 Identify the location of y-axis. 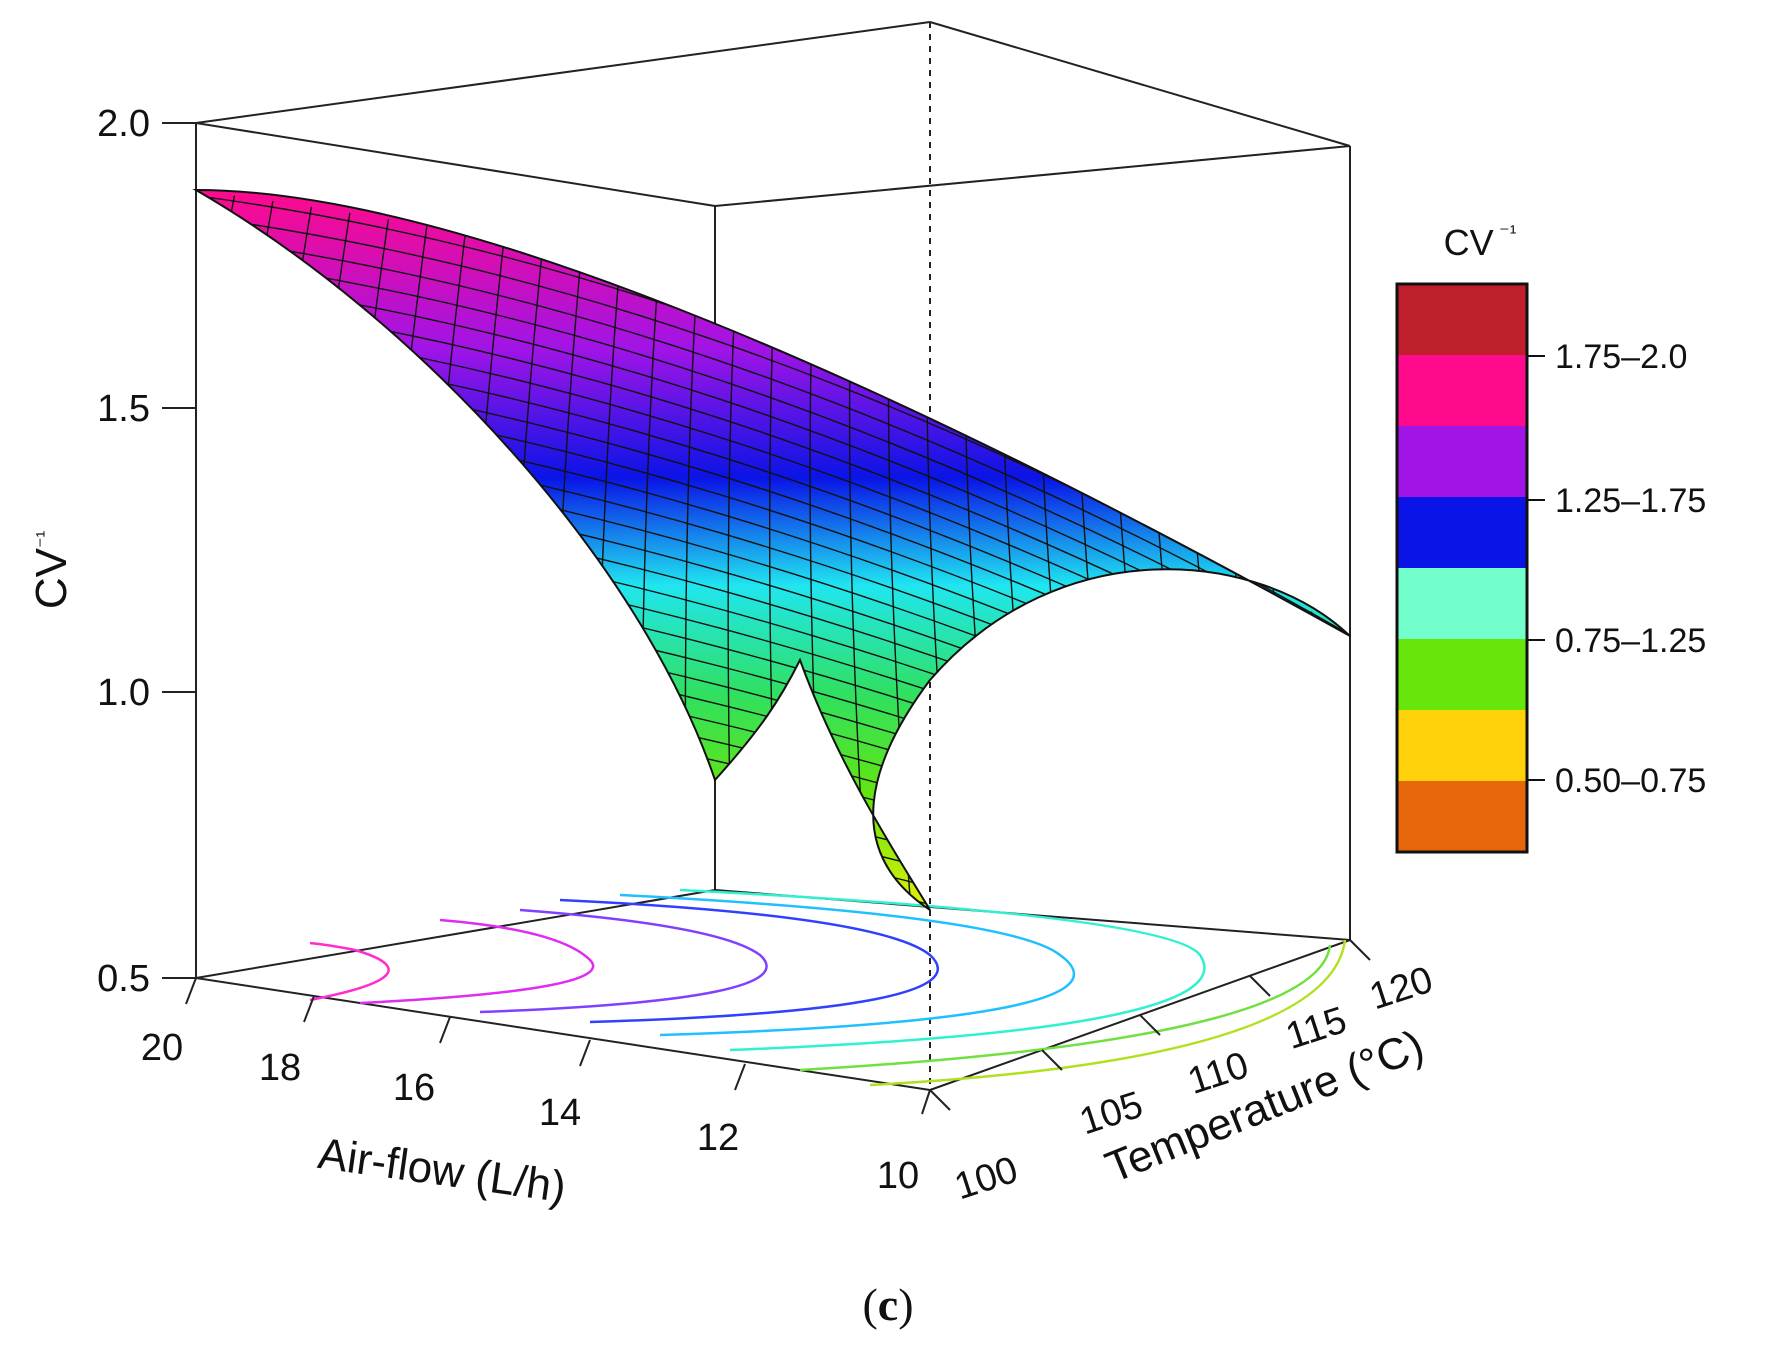
(1150, 1025).